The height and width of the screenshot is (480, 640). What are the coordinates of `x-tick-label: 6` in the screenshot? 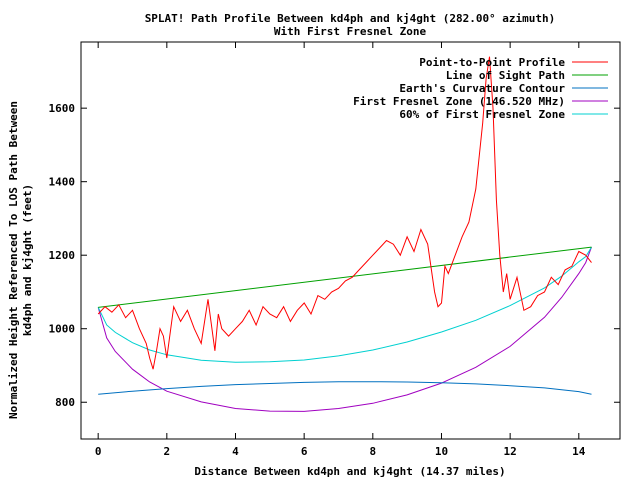 It's located at (304, 451).